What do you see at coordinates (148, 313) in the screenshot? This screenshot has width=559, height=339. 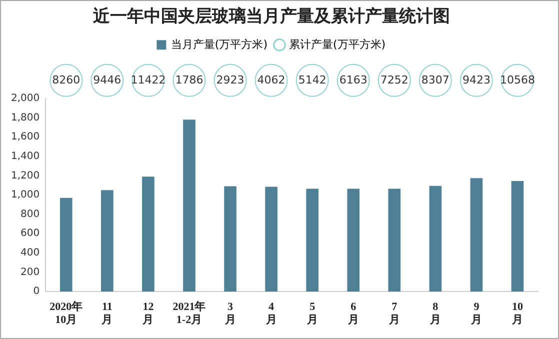 I see `x-tick-label: 12 月` at bounding box center [148, 313].